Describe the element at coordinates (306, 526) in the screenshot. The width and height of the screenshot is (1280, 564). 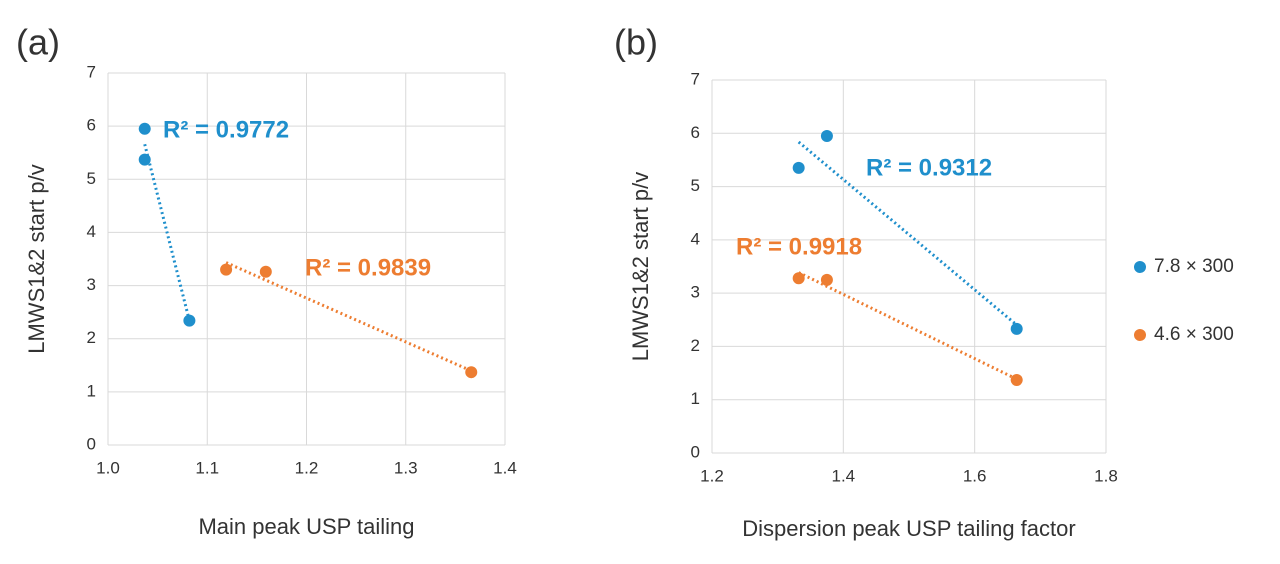
I see `x-axis-title: Main peak USP tailing` at that location.